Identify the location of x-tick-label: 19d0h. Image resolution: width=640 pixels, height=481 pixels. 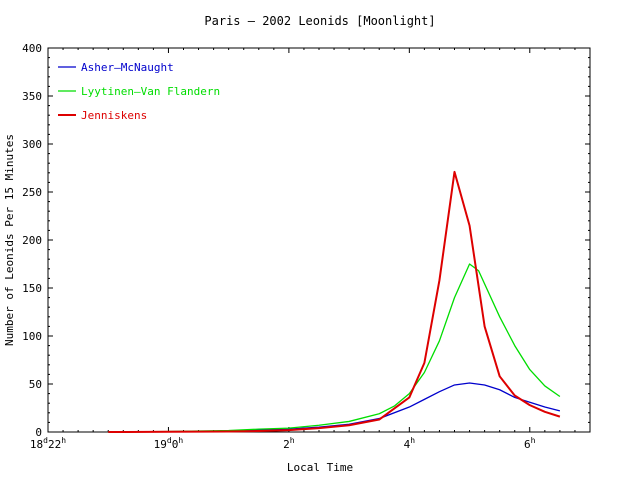
(169, 443).